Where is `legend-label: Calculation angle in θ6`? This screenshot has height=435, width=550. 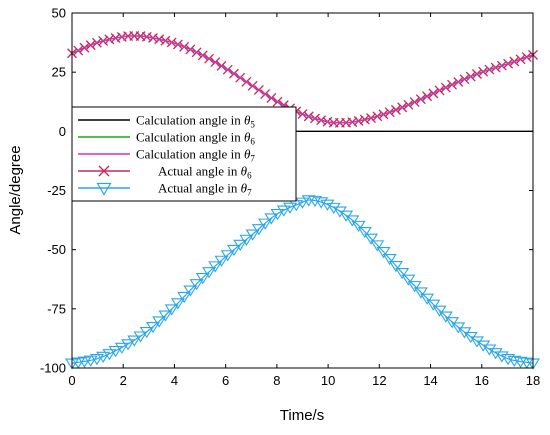 legend-label: Calculation angle in θ6 is located at coordinates (195, 138).